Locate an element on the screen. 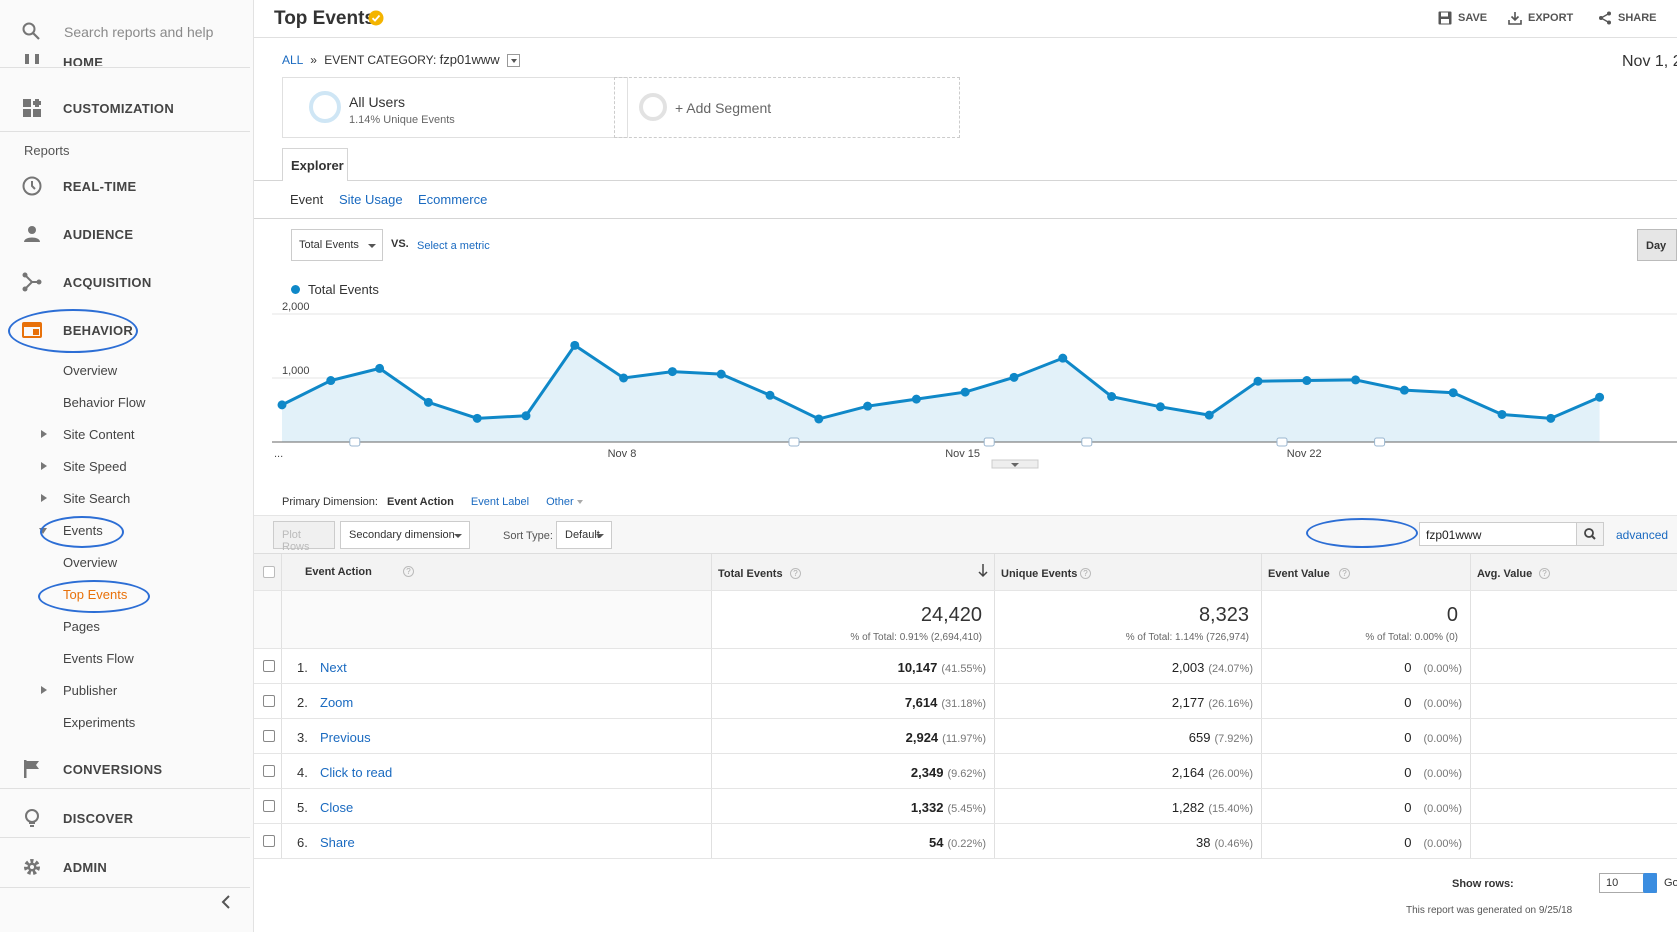  nav-discover: DISCOVER is located at coordinates (126, 818).